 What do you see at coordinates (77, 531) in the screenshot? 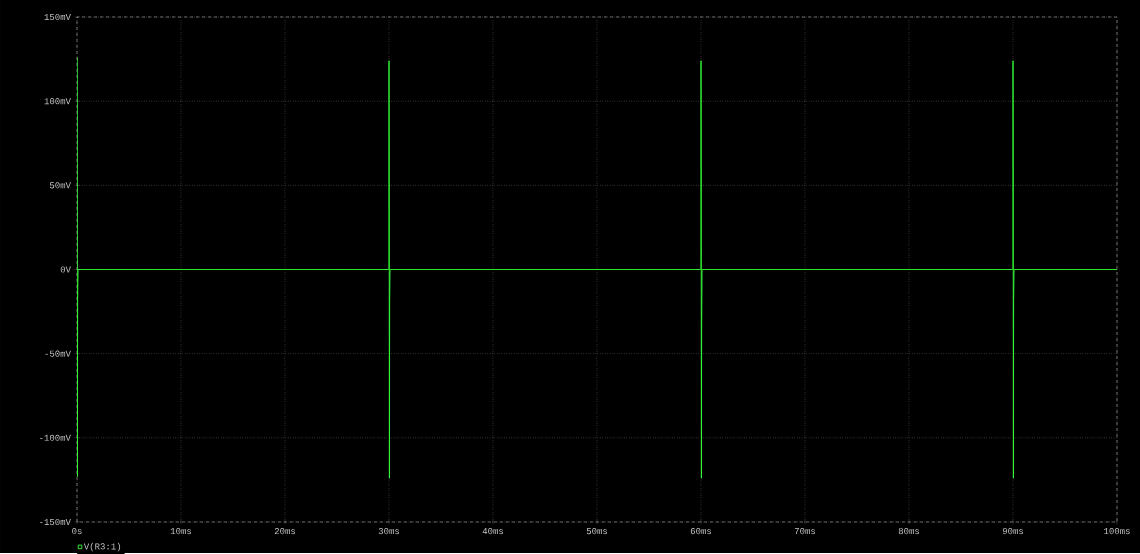
I see `x-tick-label: 0s` at bounding box center [77, 531].